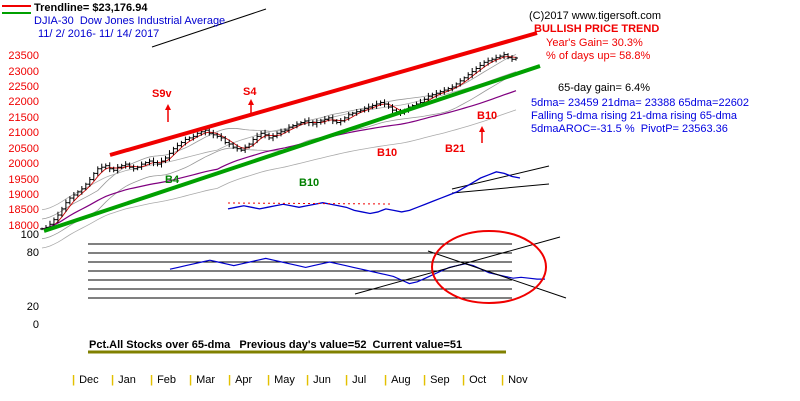 This screenshot has height=401, width=800. What do you see at coordinates (162, 94) in the screenshot?
I see `signal-label-s9v: S9v` at bounding box center [162, 94].